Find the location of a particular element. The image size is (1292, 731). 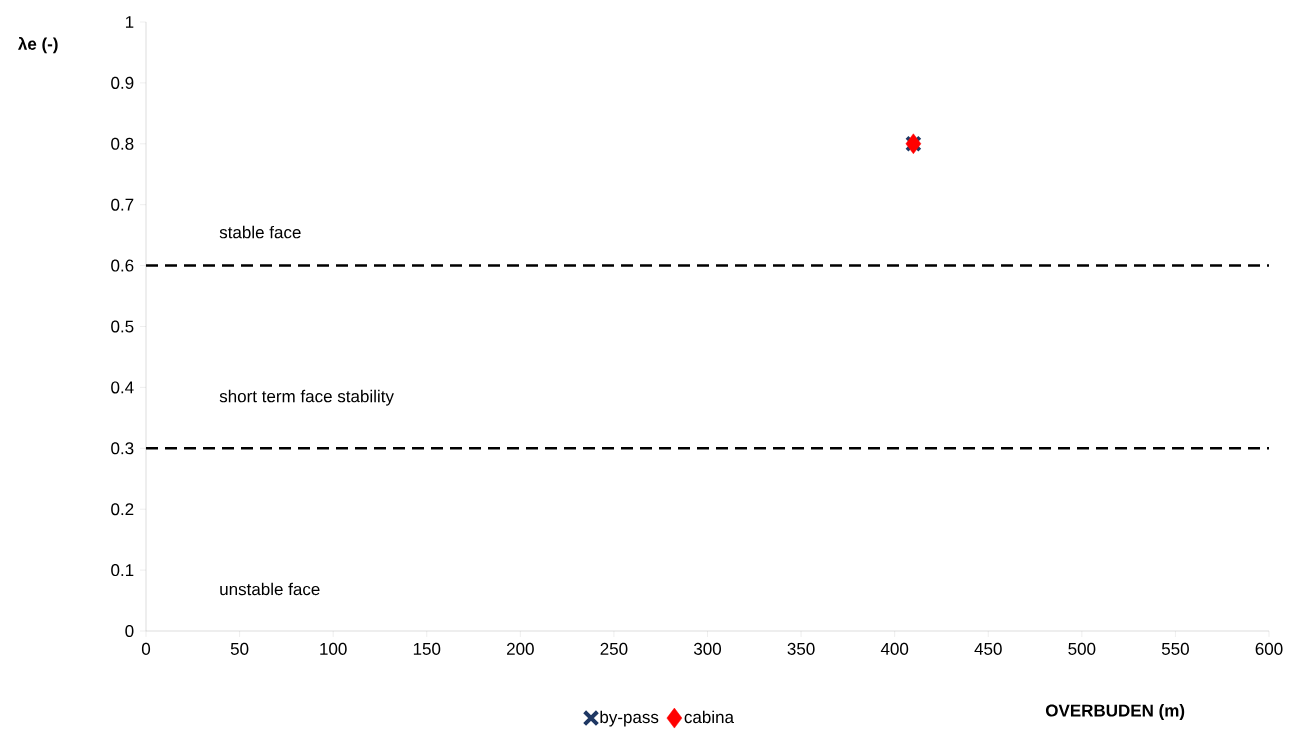

x-tick-label: 150 is located at coordinates (427, 648).